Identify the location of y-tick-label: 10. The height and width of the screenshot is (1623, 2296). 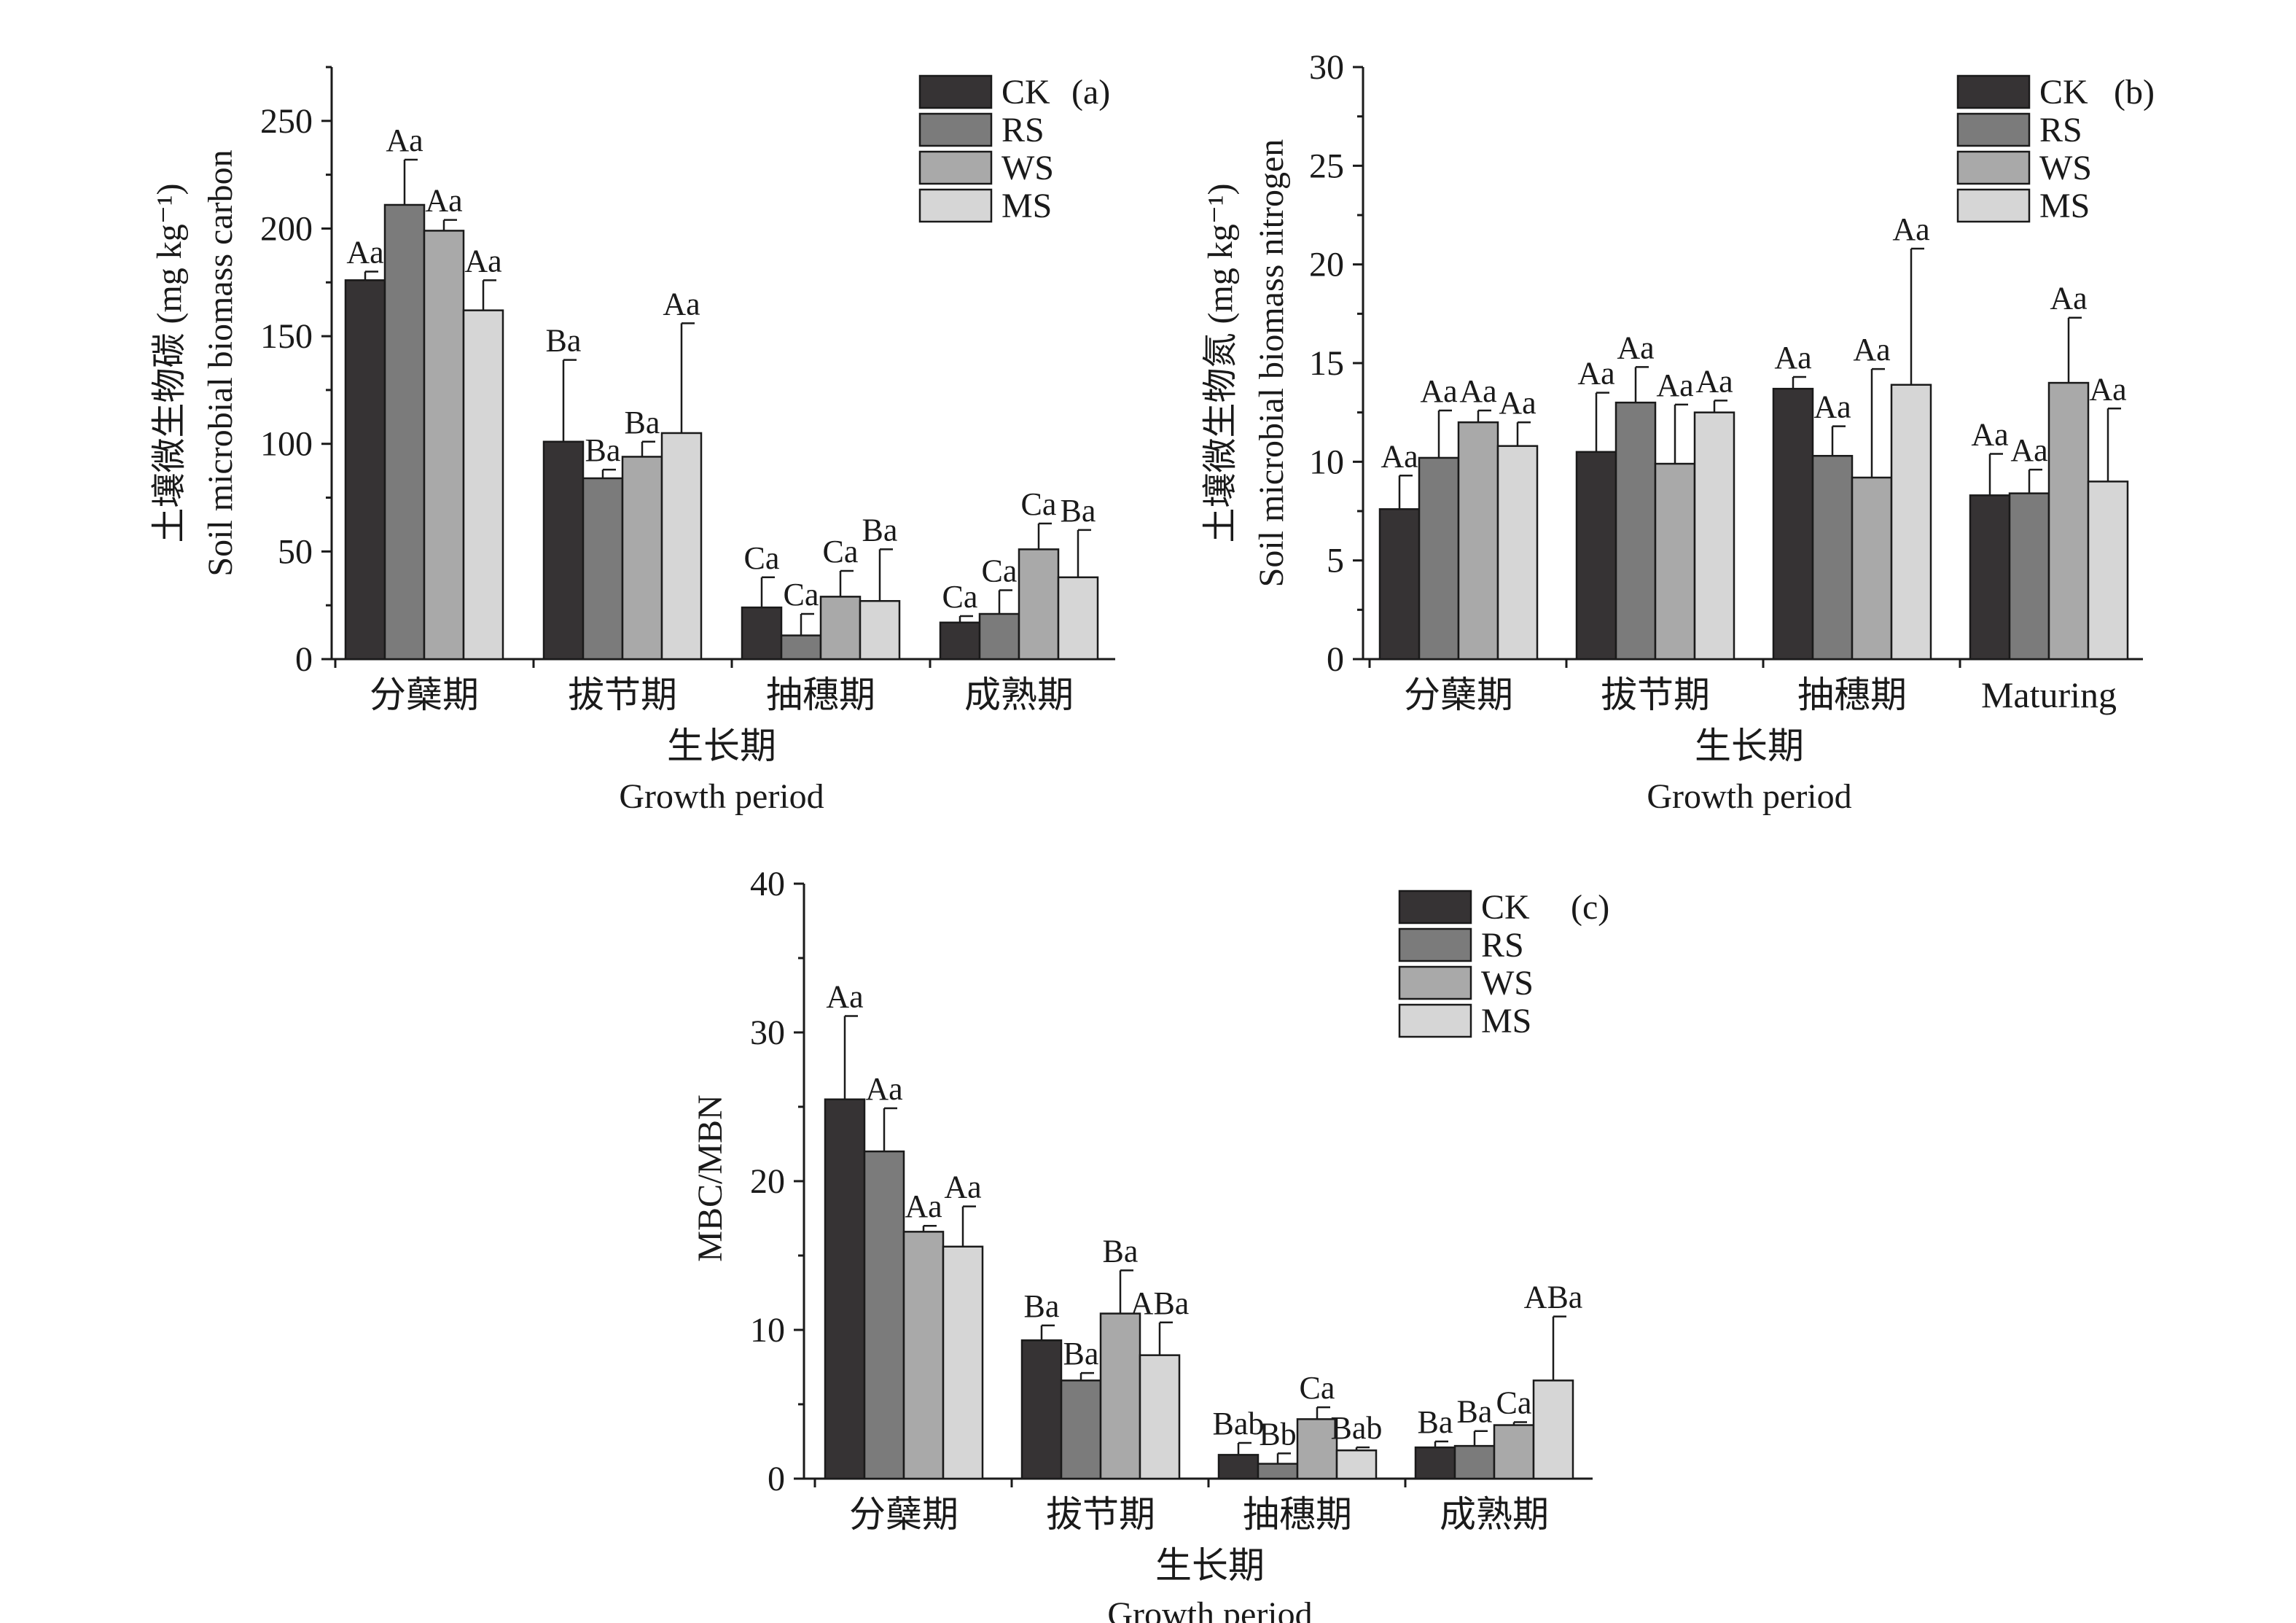
(1327, 462).